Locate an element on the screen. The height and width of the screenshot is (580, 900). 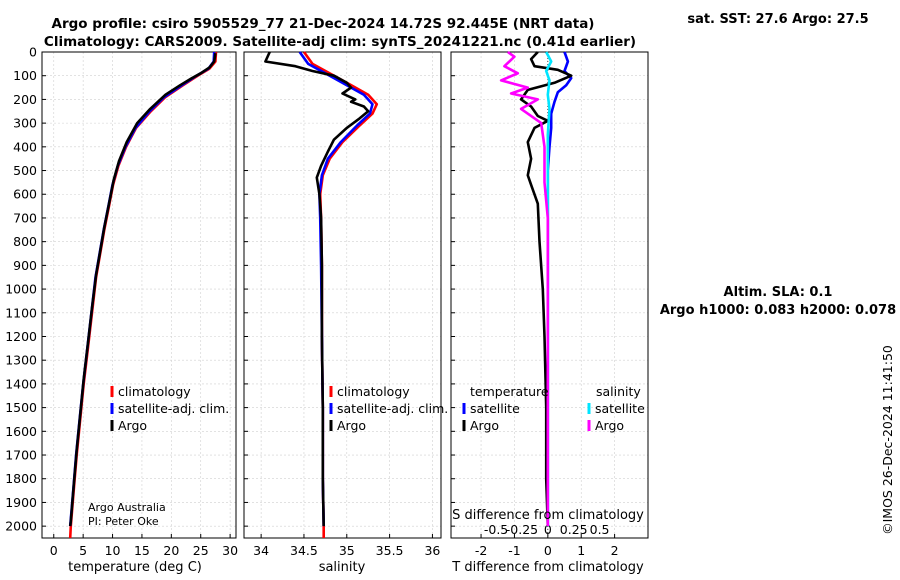
y-tick-label: 1500 is located at coordinates (21, 407).